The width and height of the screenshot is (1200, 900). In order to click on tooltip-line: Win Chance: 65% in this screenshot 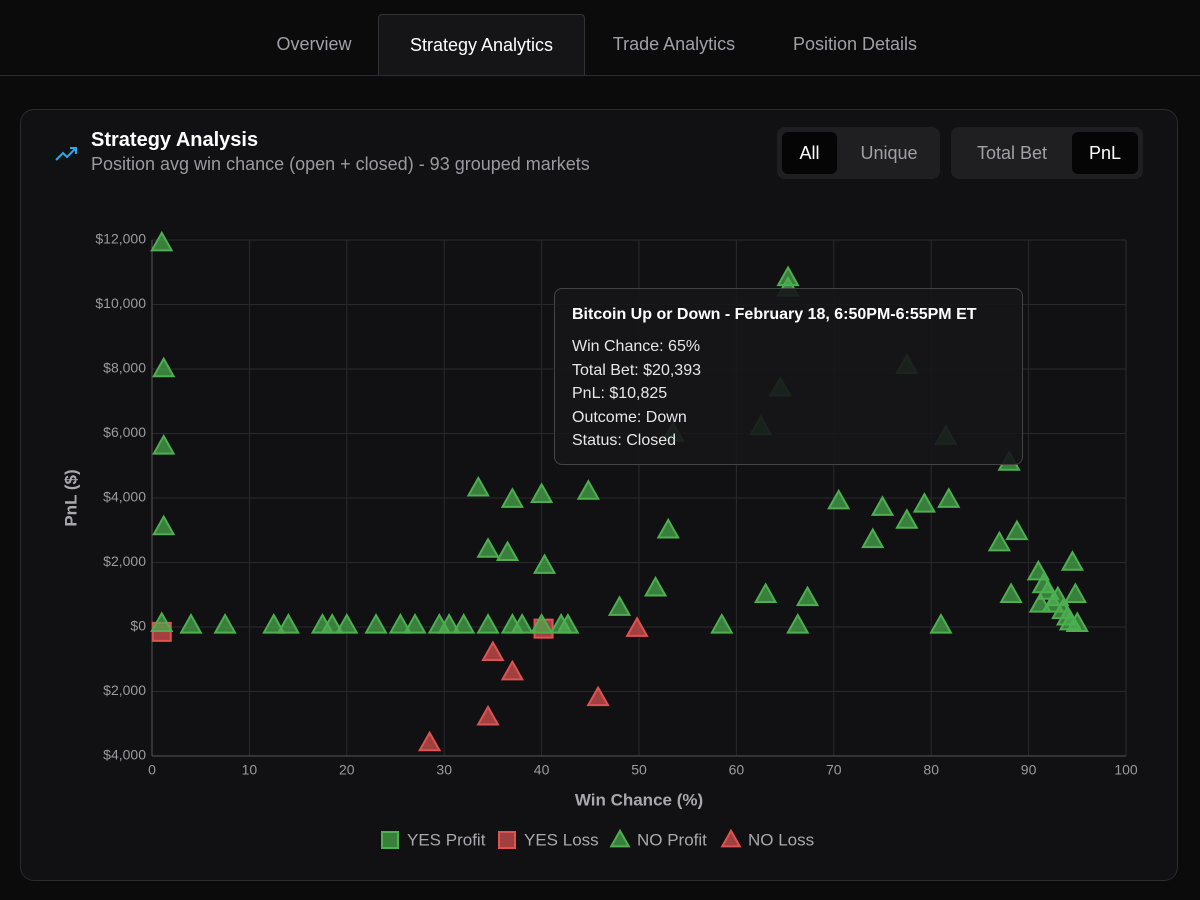, I will do `click(636, 346)`.